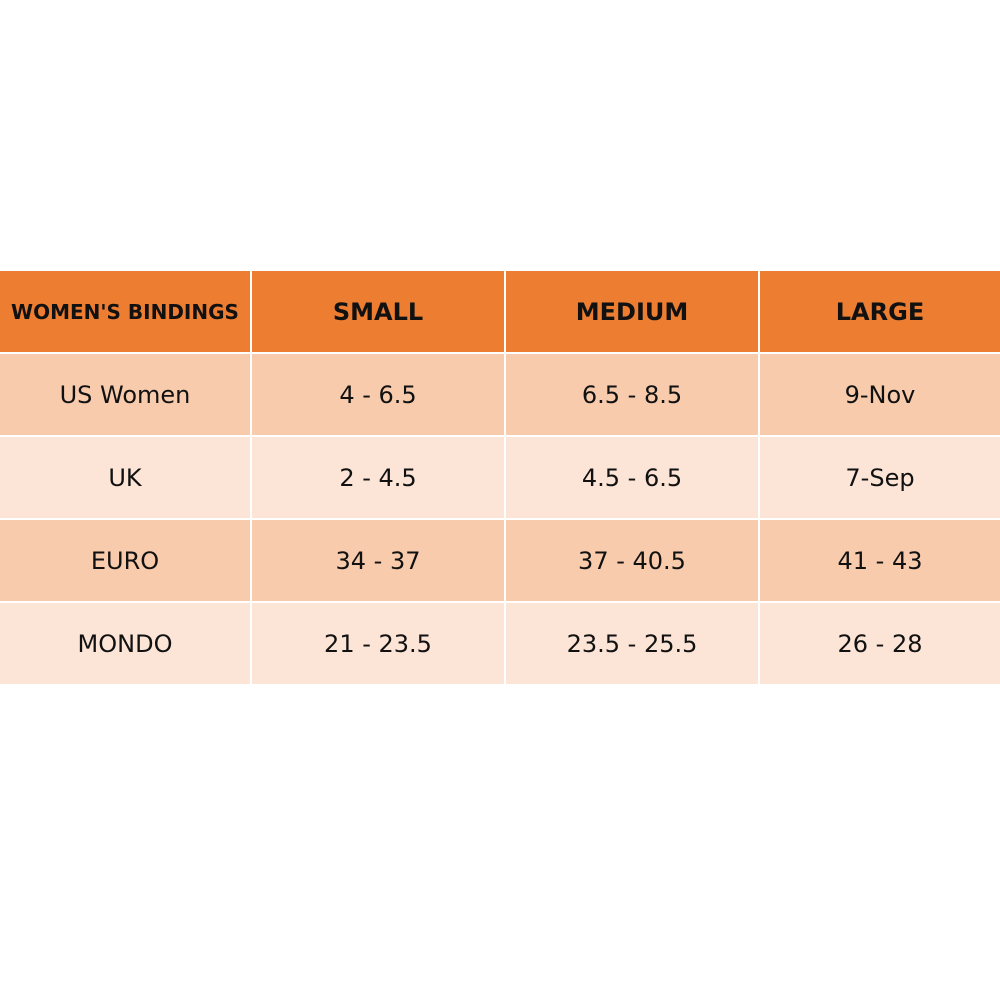 The width and height of the screenshot is (1000, 1000). Describe the element at coordinates (378, 560) in the screenshot. I see `table-cell: 34 - 37` at that location.